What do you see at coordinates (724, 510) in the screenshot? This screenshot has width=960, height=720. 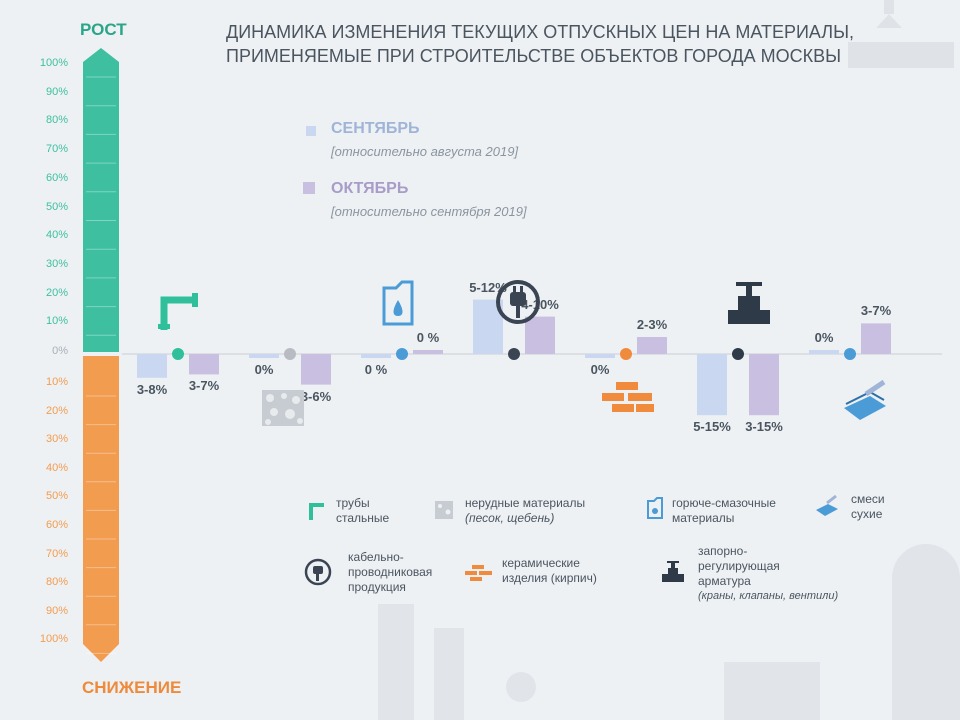 I see `legend-label-fuel: горюче-смазочные материалы` at bounding box center [724, 510].